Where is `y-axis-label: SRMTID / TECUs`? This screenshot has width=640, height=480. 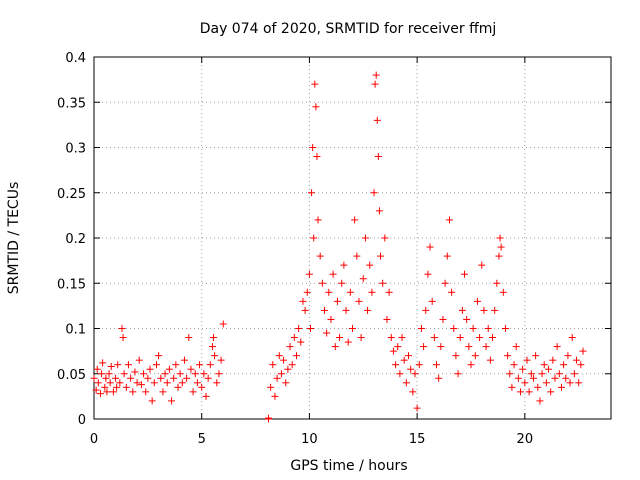 y-axis-label: SRMTID / TECUs is located at coordinates (14, 238).